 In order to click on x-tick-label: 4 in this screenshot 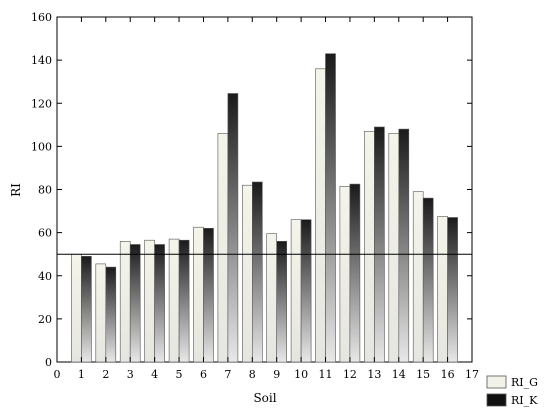, I will do `click(154, 374)`.